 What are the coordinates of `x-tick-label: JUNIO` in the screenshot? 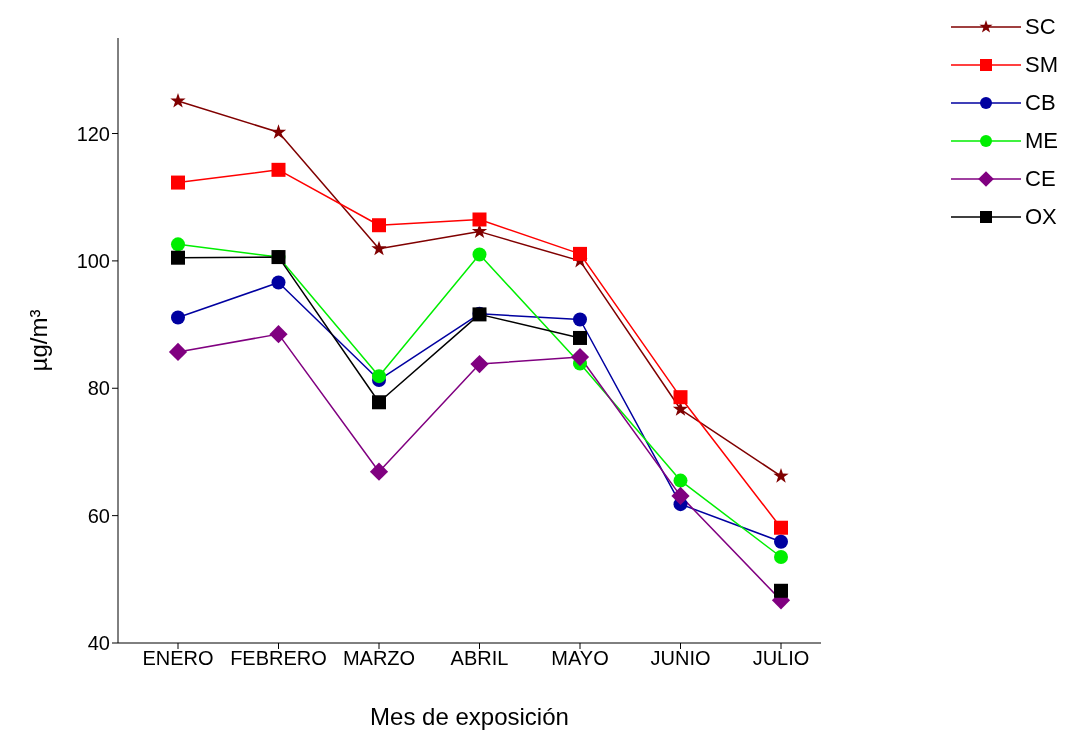 It's located at (680, 658).